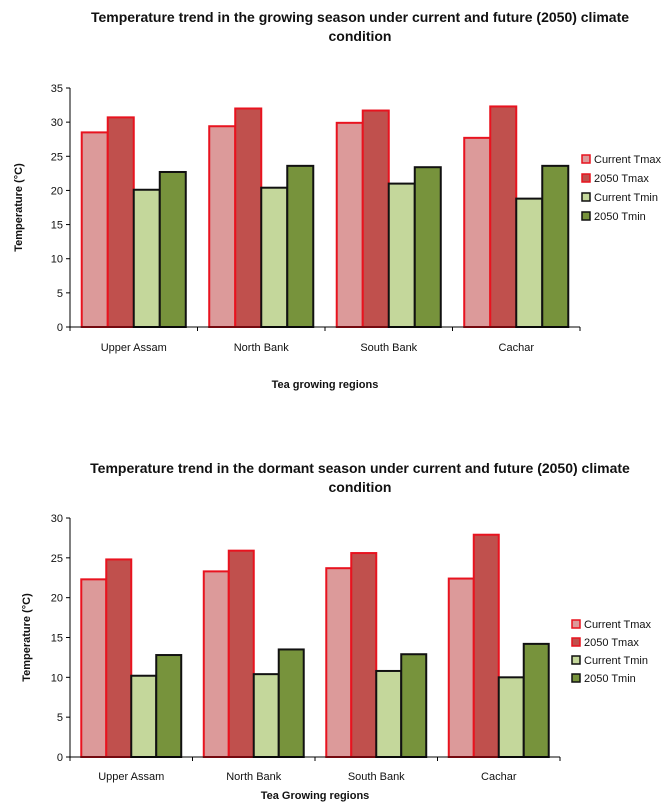 This screenshot has height=810, width=668. Describe the element at coordinates (315, 796) in the screenshot. I see `x-axis-title: Tea Growing regions` at that location.